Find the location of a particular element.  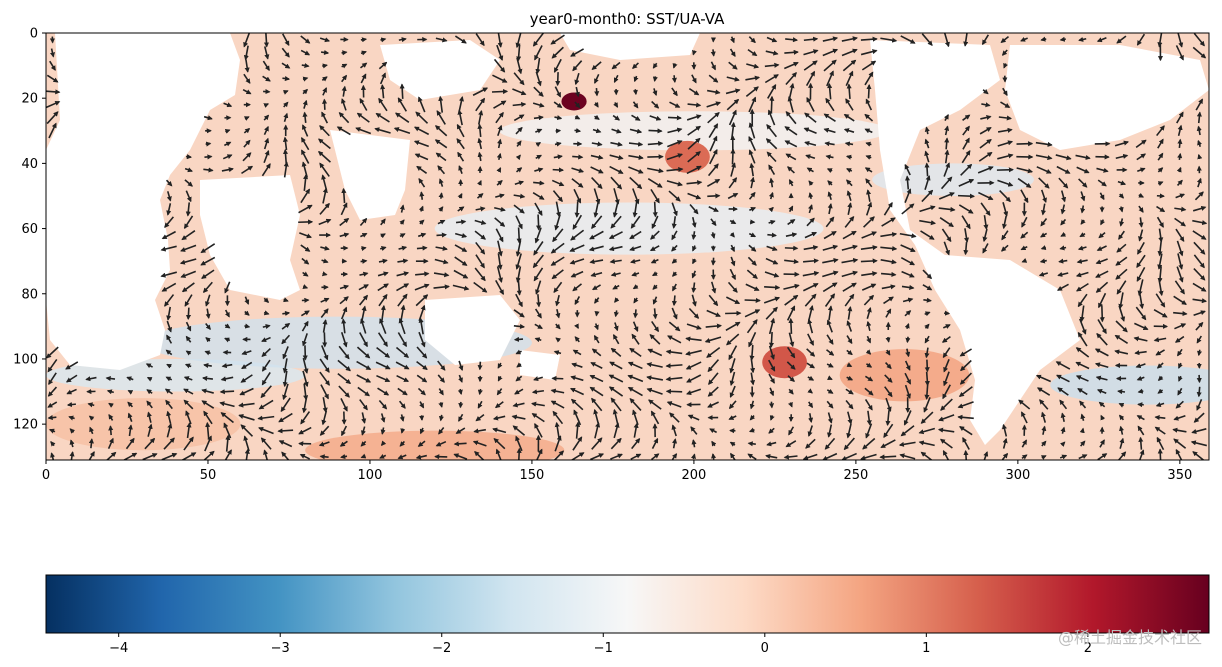

y-tick-label: 40 is located at coordinates (29, 164).